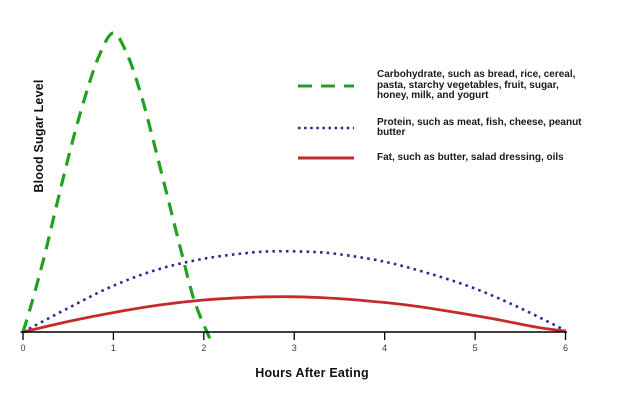  Describe the element at coordinates (565, 348) in the screenshot. I see `x-tick-label: 6` at that location.